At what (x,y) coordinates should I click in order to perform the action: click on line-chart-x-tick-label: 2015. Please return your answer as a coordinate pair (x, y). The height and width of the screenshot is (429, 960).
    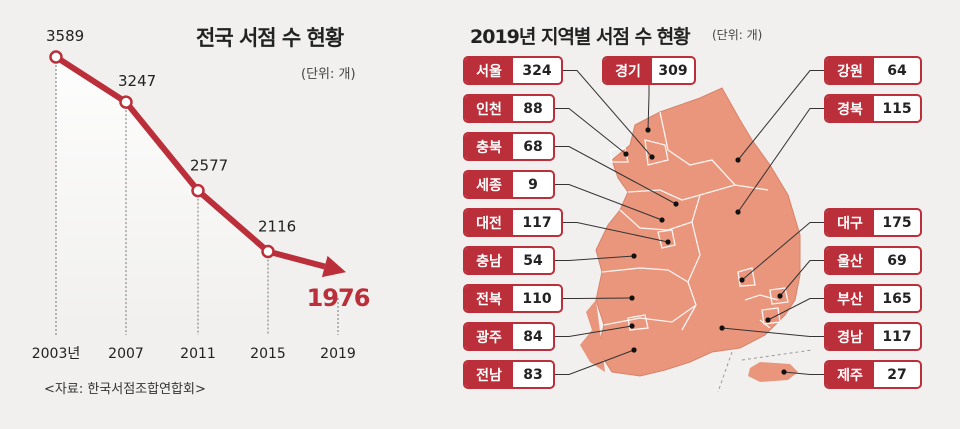
    Looking at the image, I should click on (268, 354).